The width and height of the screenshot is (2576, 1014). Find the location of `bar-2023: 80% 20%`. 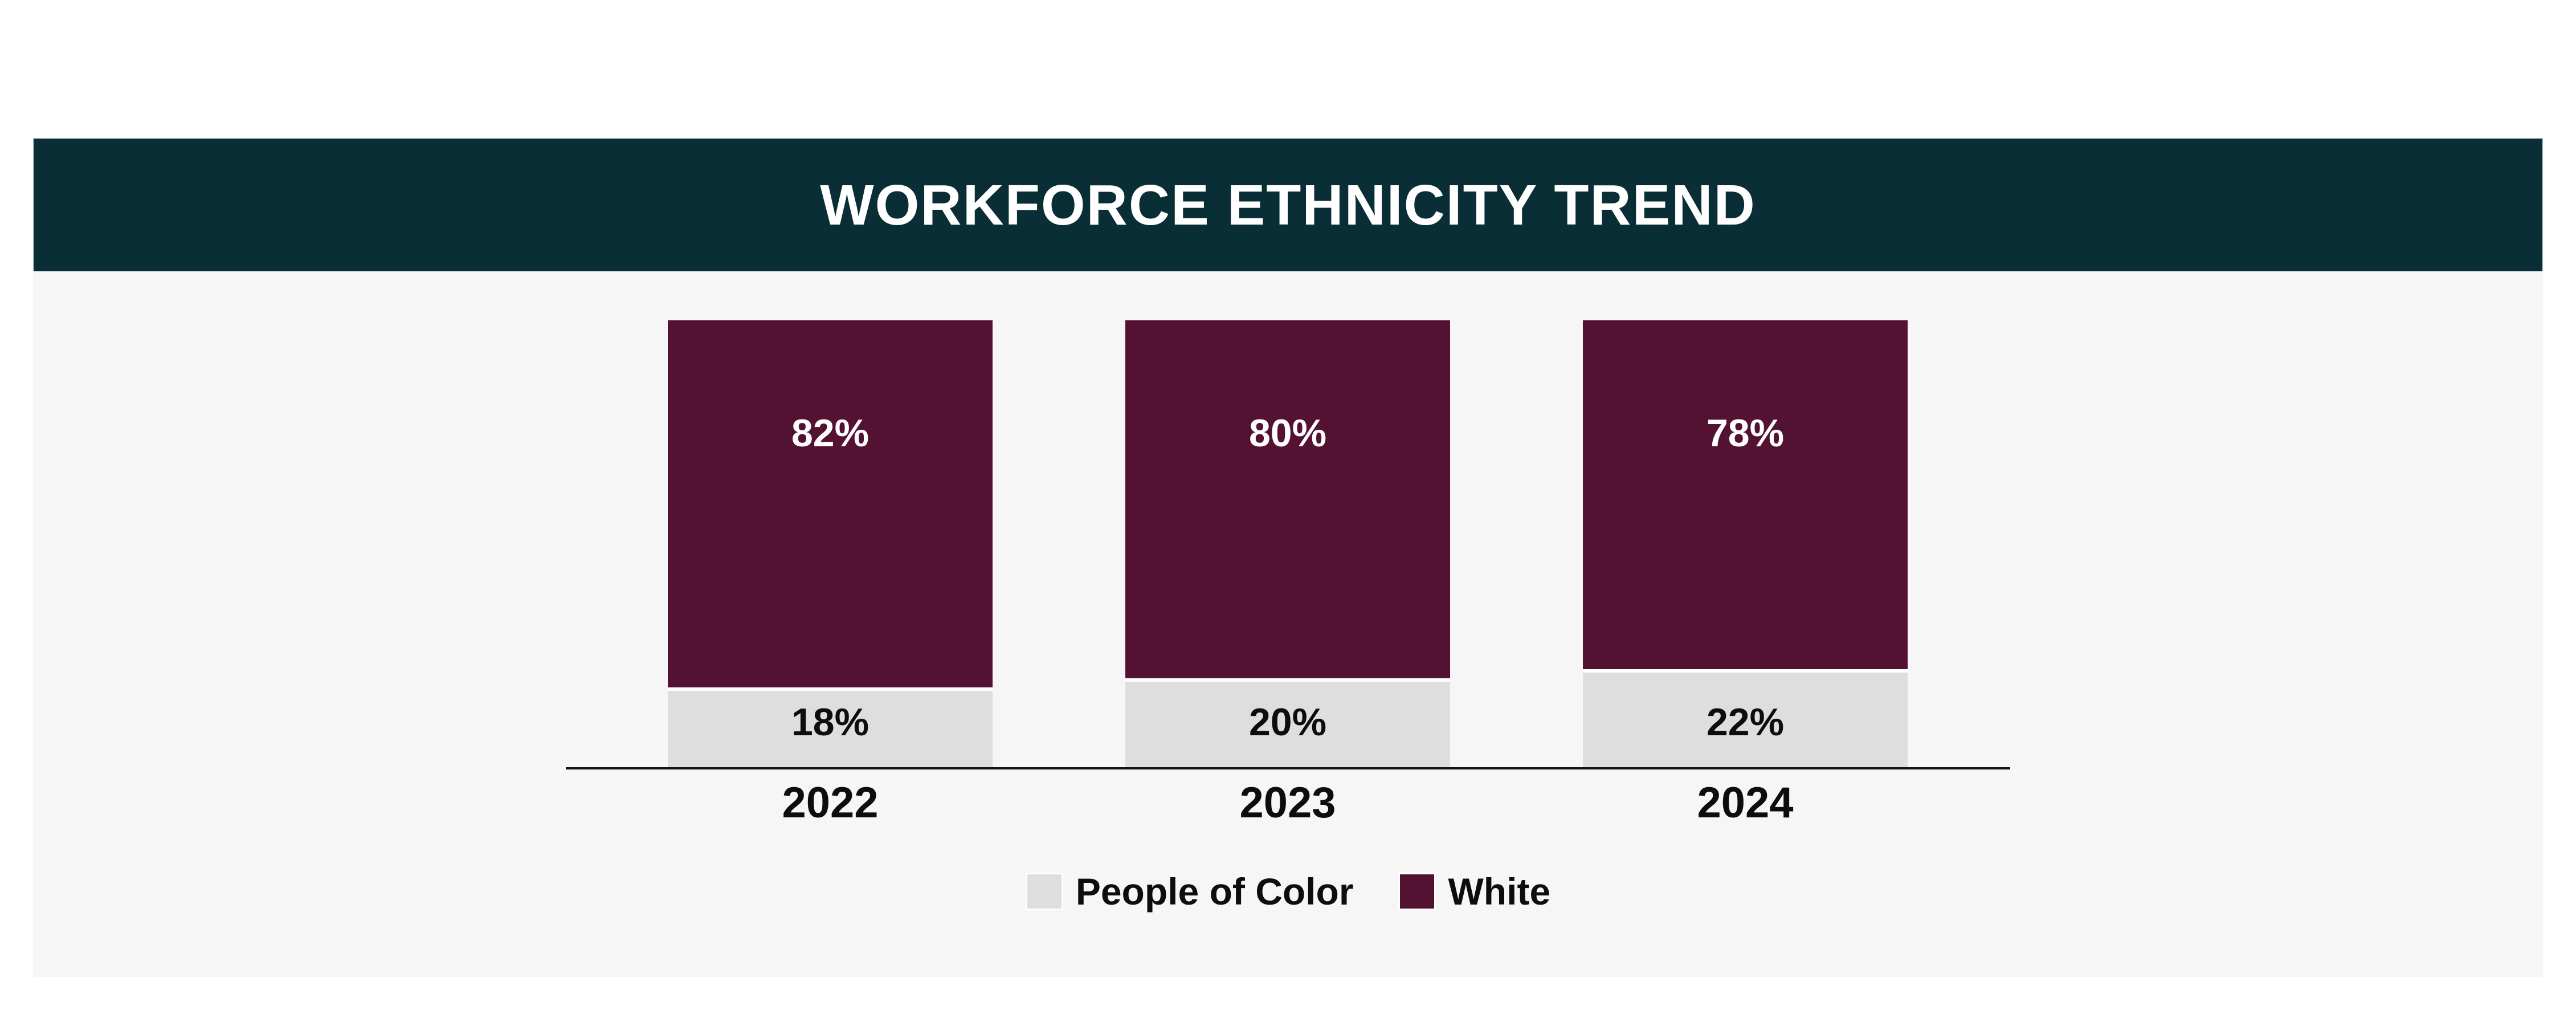

bar-2023: 80% 20% is located at coordinates (1287, 544).